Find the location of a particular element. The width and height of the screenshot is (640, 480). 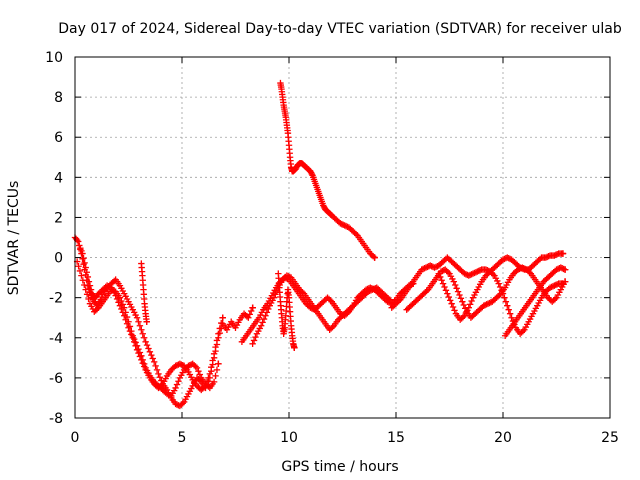

y-tick-label: 2 is located at coordinates (58, 218).